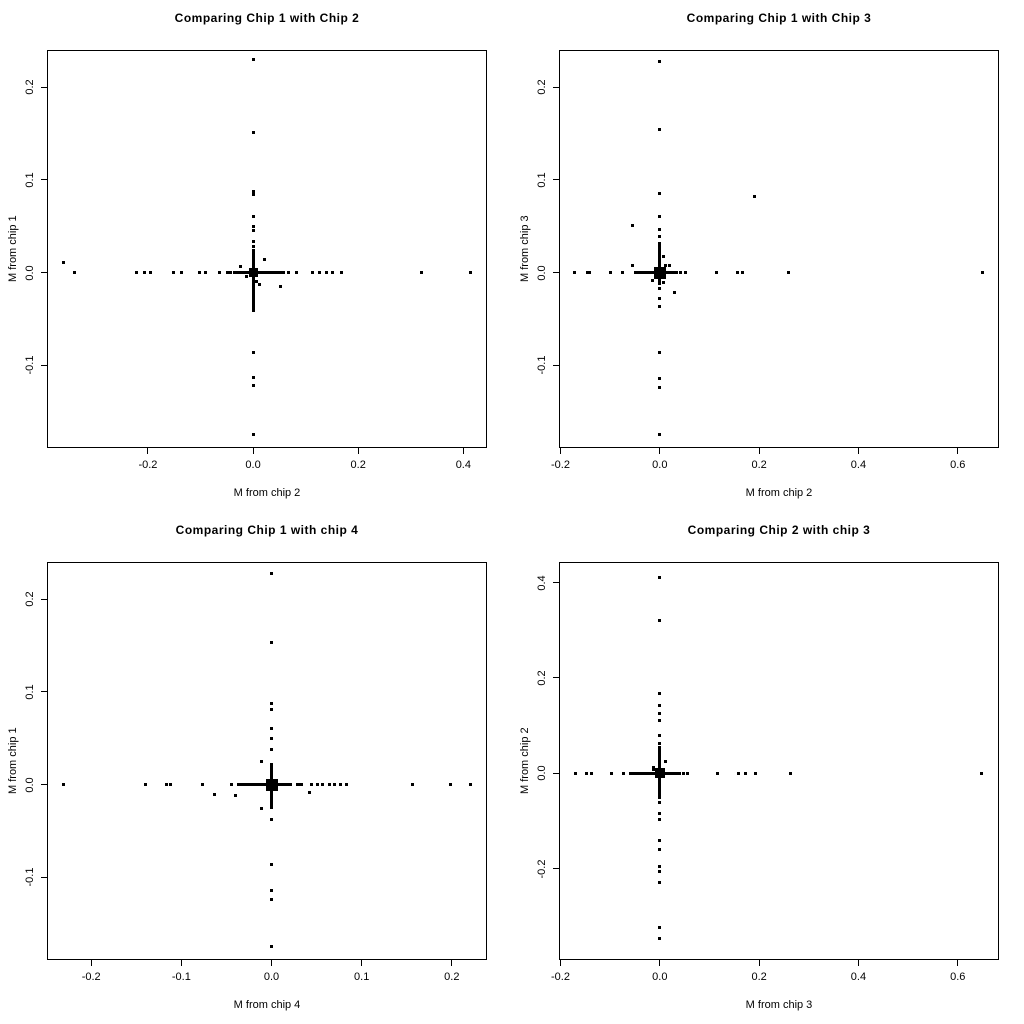  What do you see at coordinates (525, 761) in the screenshot?
I see `y-axis-label: M from chip 2` at bounding box center [525, 761].